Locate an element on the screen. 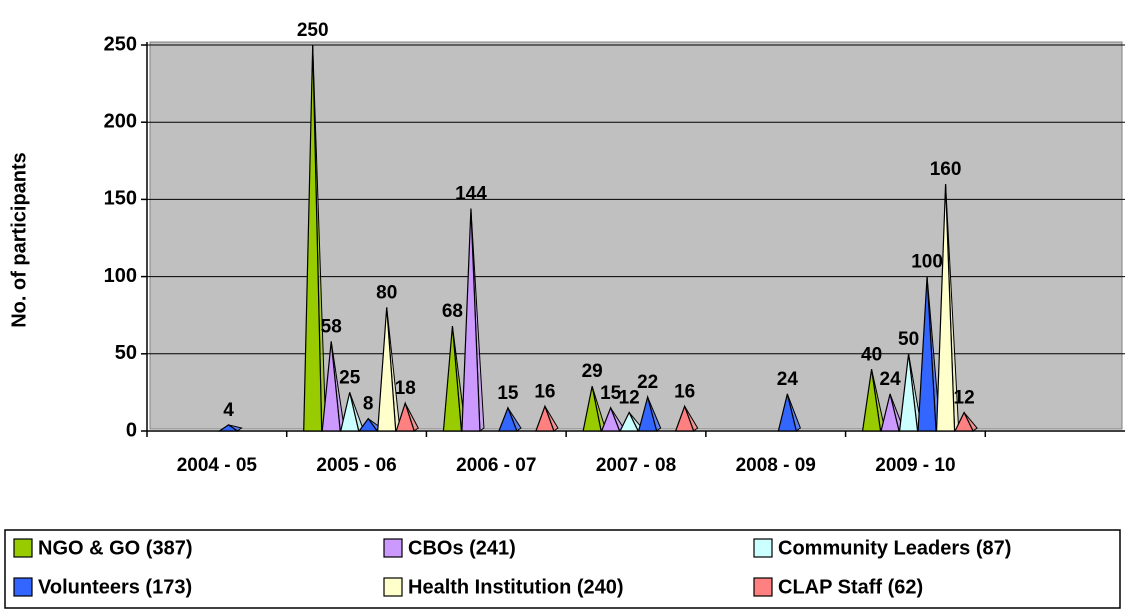 This screenshot has width=1125, height=616. data-label: 18 is located at coordinates (405, 388).